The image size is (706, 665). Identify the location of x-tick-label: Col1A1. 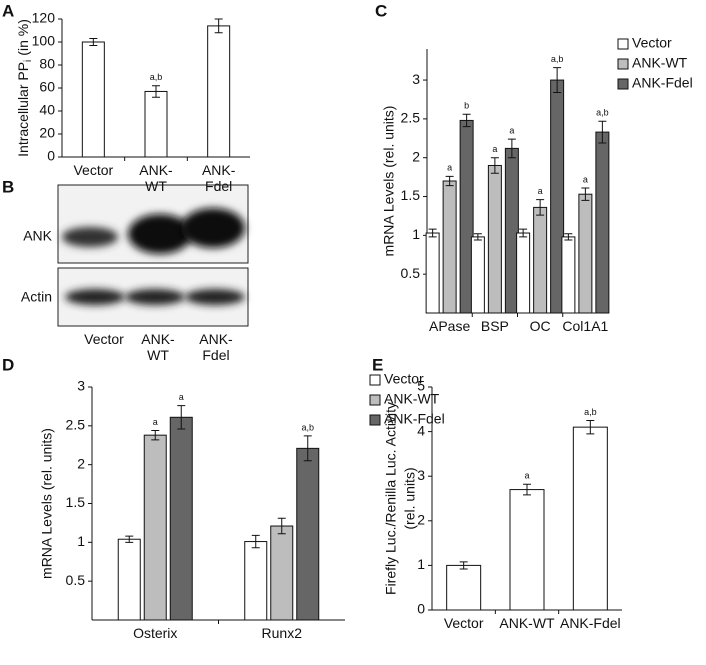
(585, 326).